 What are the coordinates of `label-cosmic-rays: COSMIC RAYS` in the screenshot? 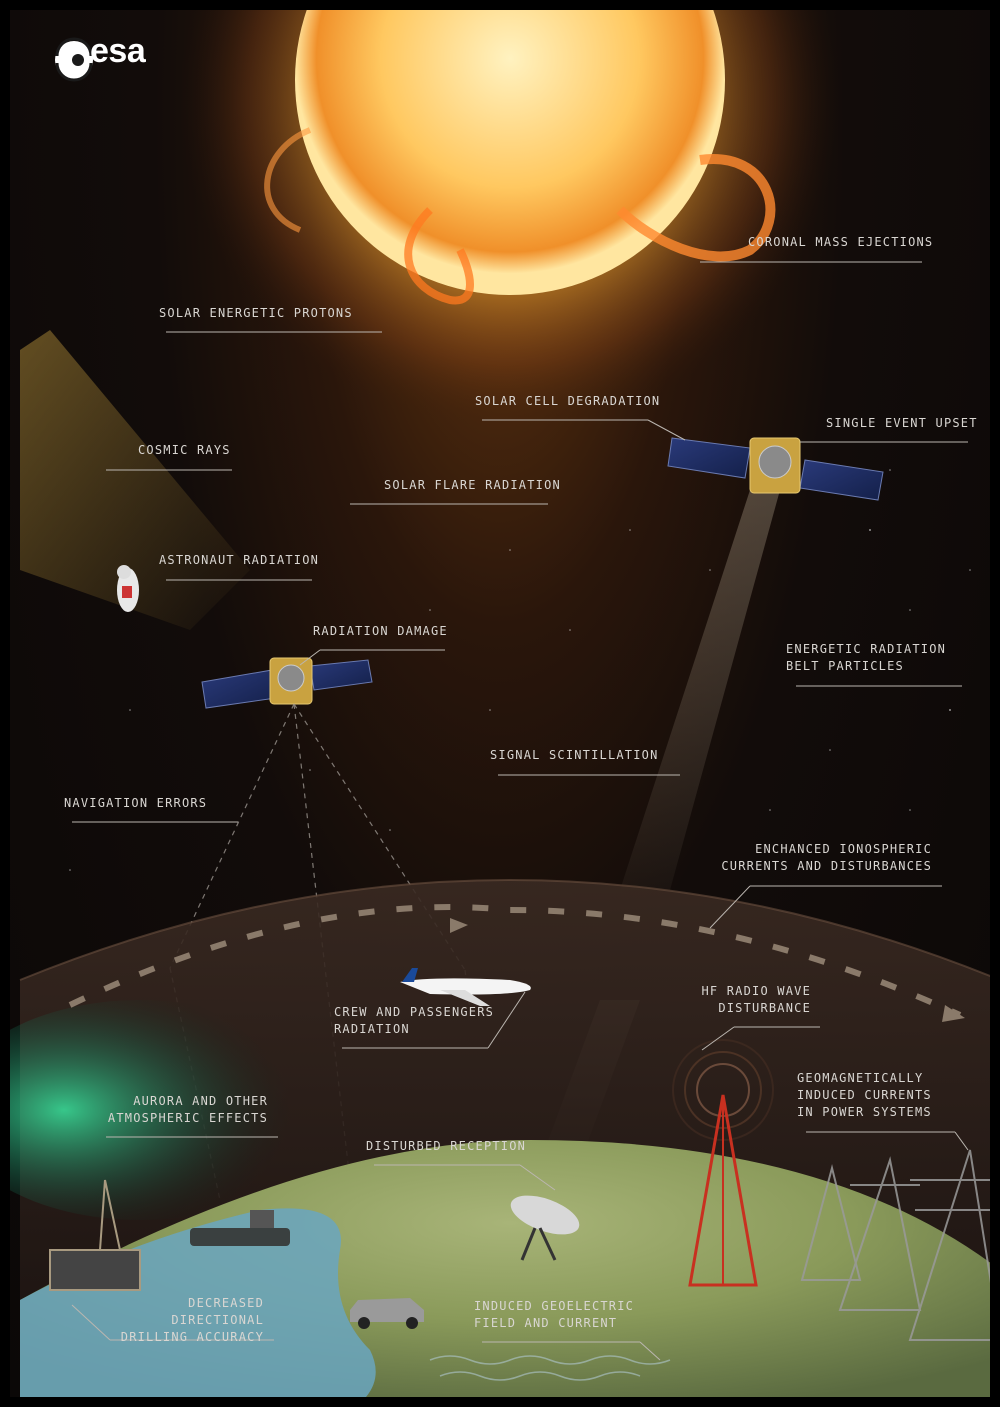 It's located at (184, 450).